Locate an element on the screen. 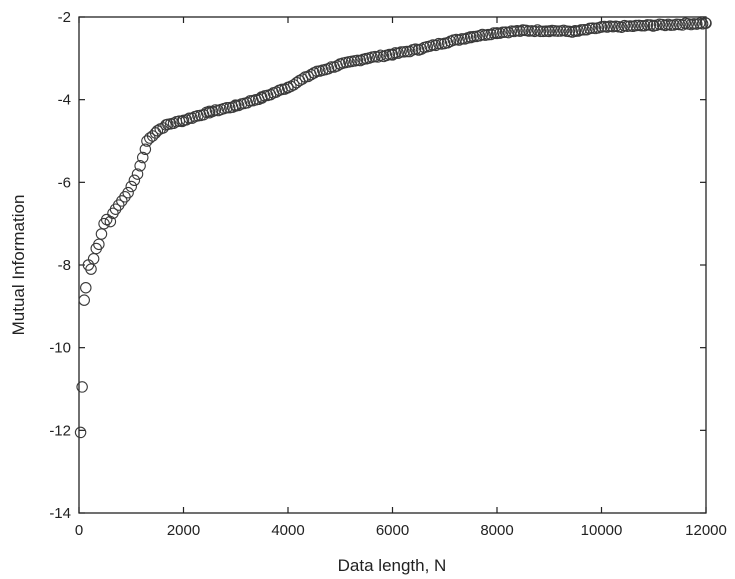 The height and width of the screenshot is (579, 735). y-tick-label: -2 is located at coordinates (64, 17).